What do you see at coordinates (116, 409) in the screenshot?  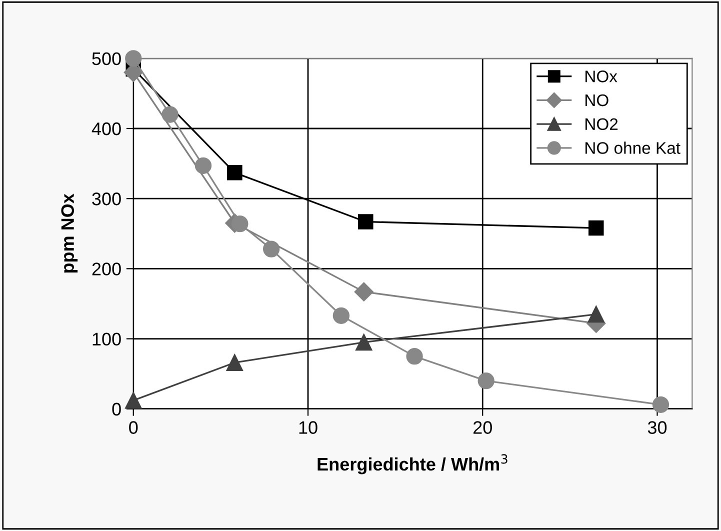 I see `y-tick-label: 0` at bounding box center [116, 409].